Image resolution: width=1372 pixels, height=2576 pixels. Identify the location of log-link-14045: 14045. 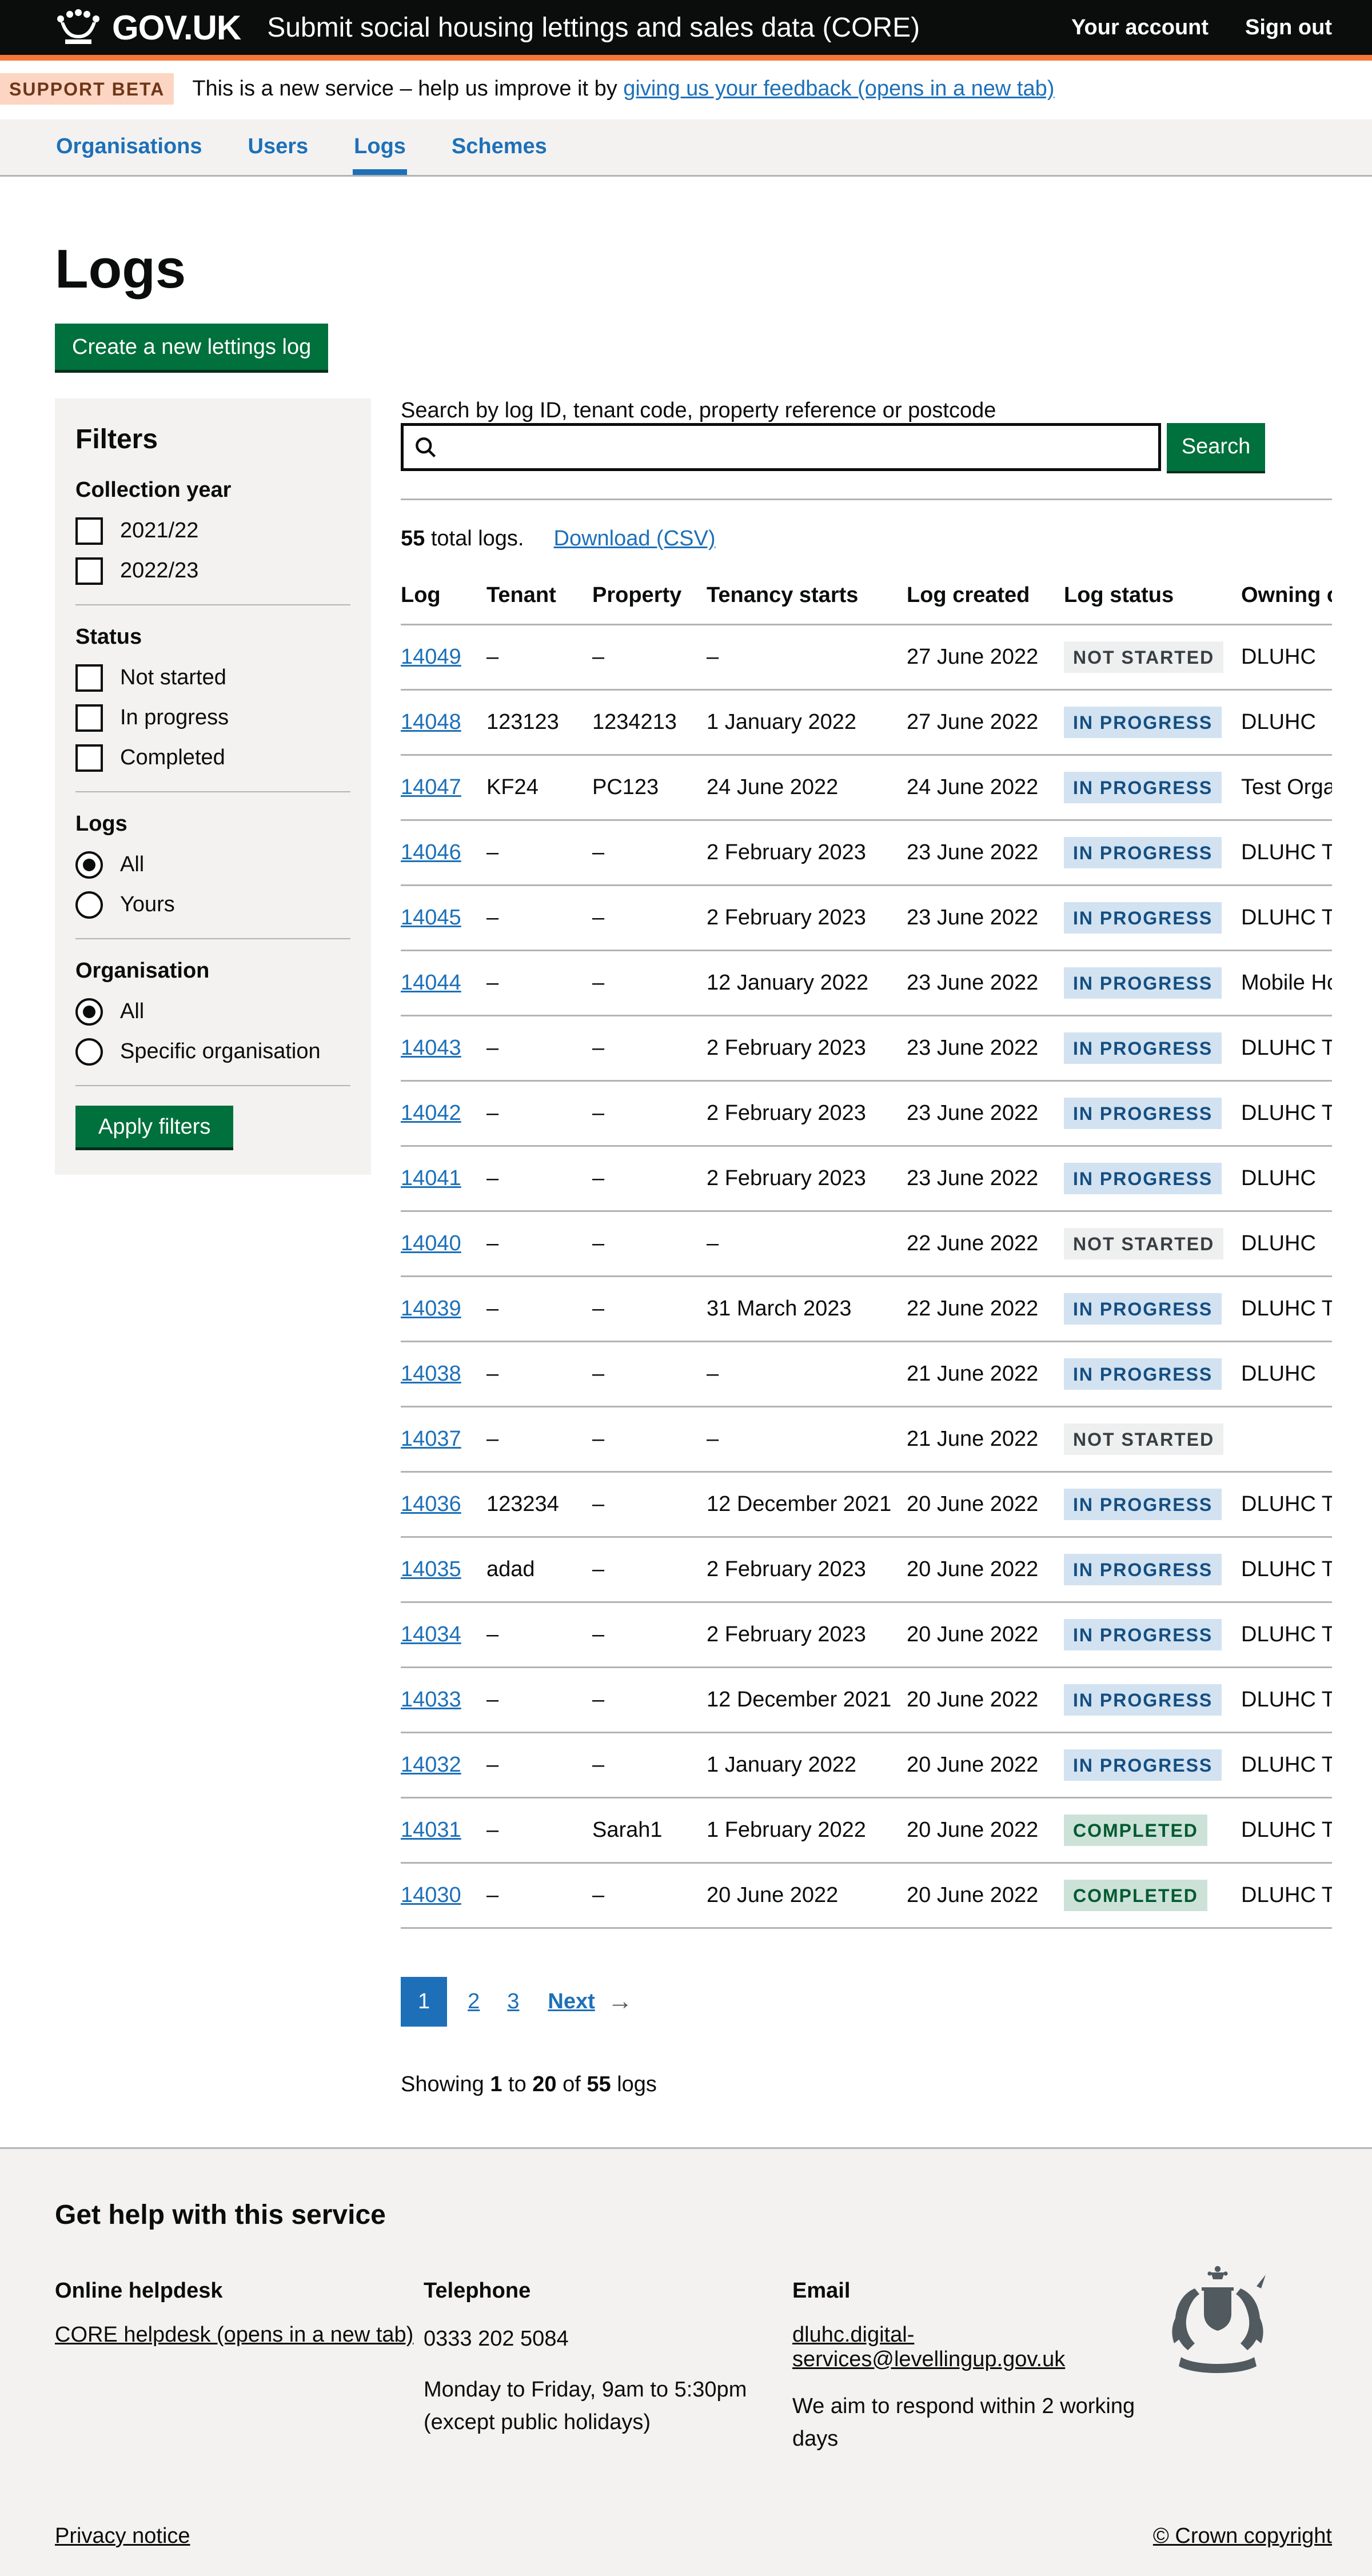
(431, 917).